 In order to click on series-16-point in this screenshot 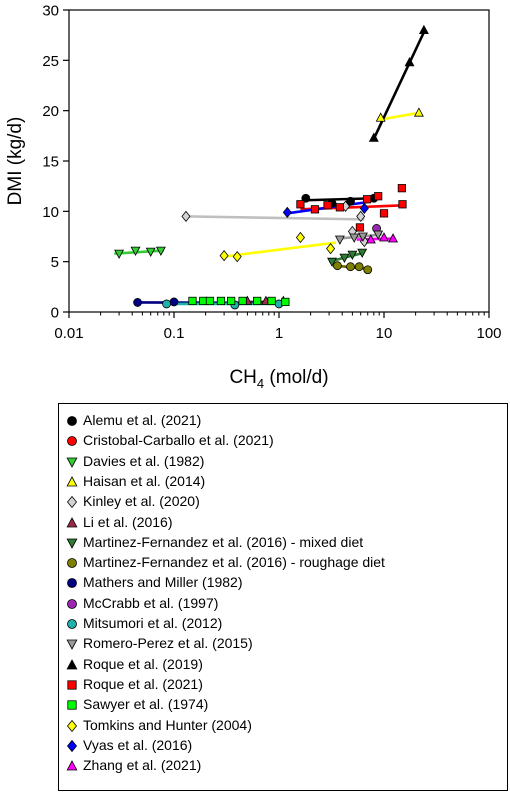, I will do `click(287, 212)`.